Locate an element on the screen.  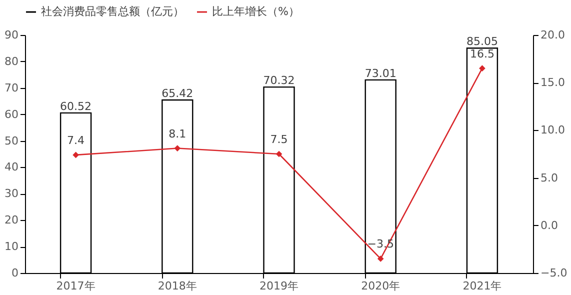
y2-tick-label: 10.0 is located at coordinates (552, 130).